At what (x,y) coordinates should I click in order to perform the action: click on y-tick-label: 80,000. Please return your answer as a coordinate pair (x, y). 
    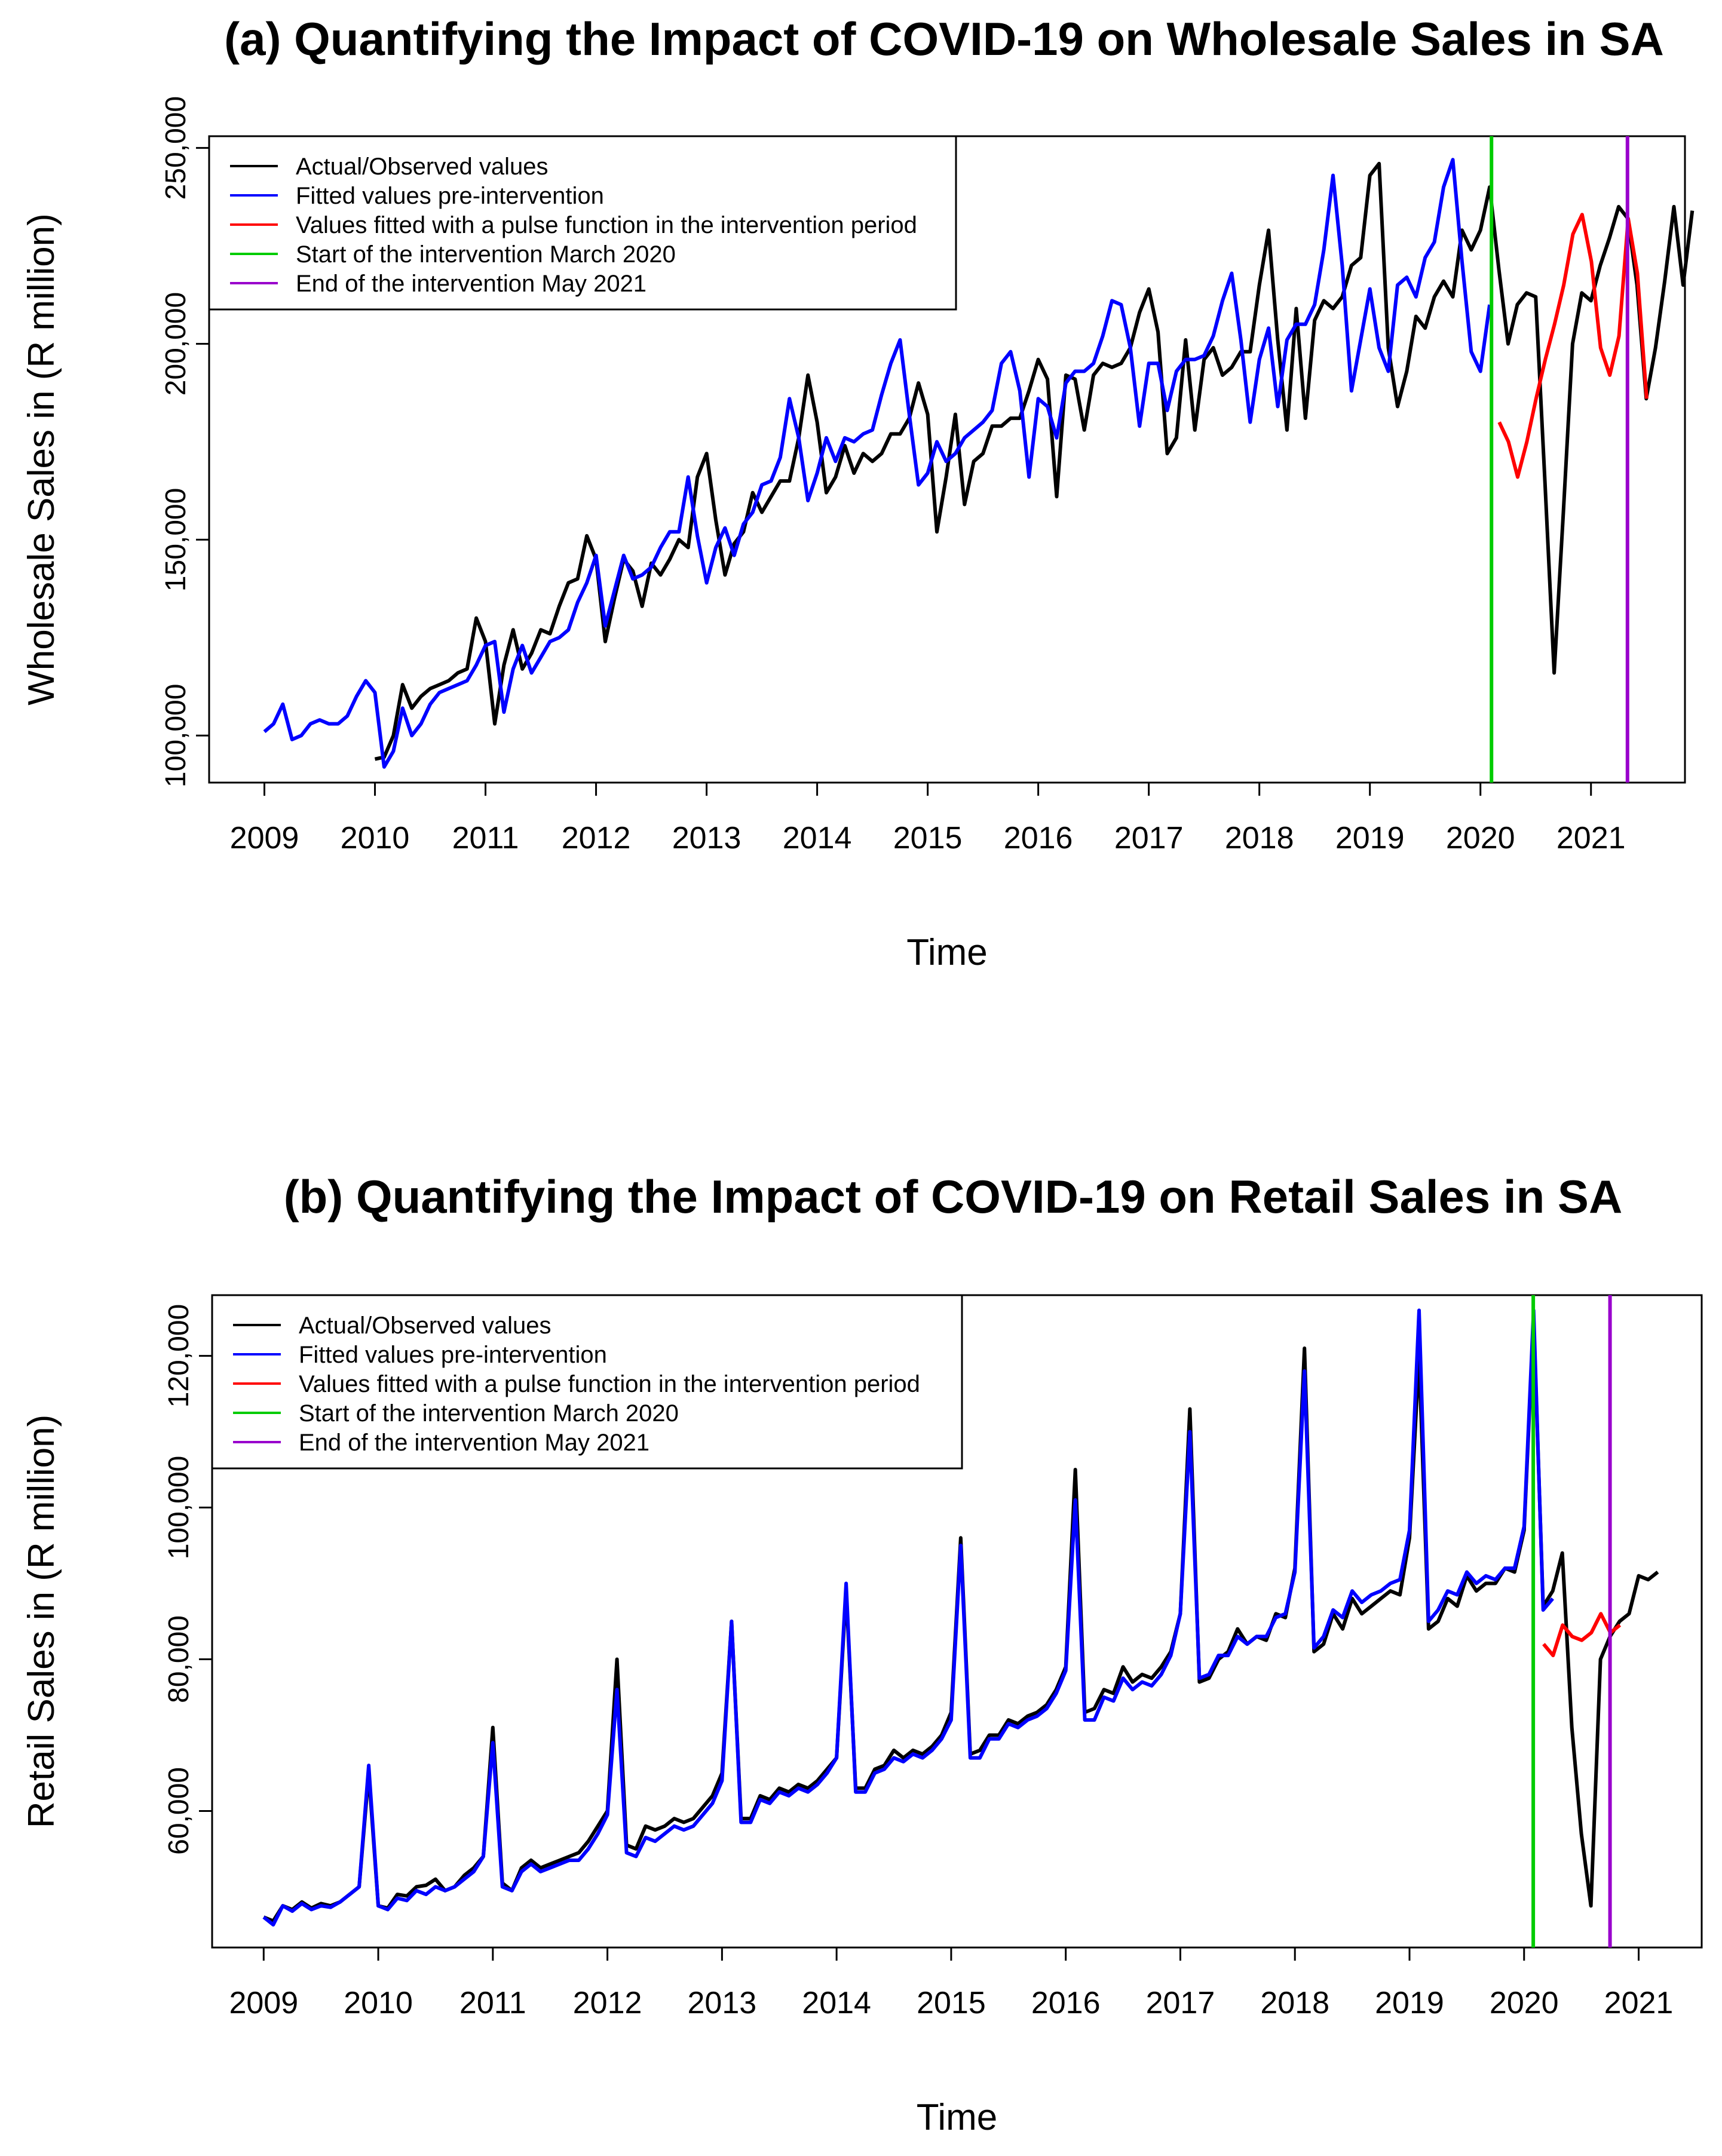
    Looking at the image, I should click on (179, 1659).